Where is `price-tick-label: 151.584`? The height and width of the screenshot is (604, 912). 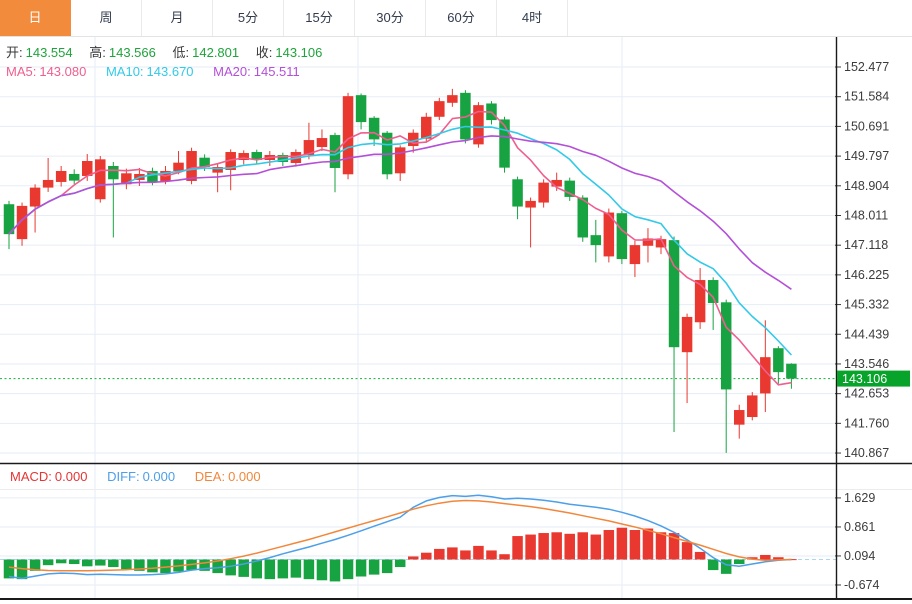
price-tick-label: 151.584 is located at coordinates (866, 97).